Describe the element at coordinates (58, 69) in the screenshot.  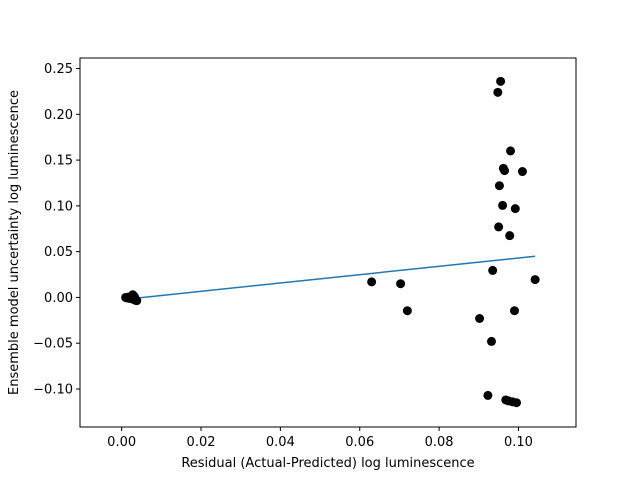
I see `y-tick-label: 0.25` at that location.